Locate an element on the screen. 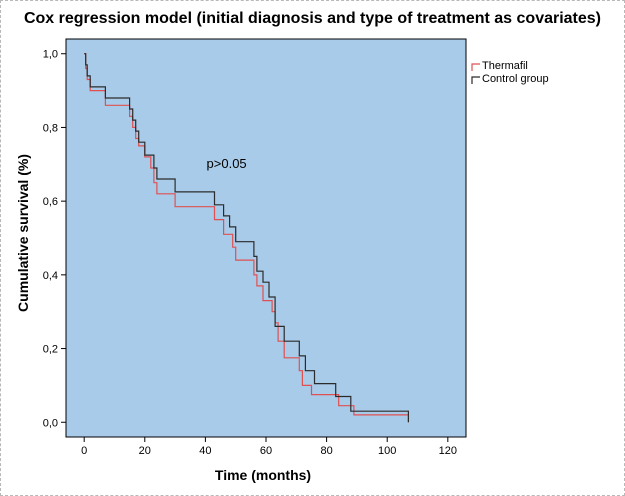 The width and height of the screenshot is (625, 496). legend-label: Thermafil is located at coordinates (505, 66).